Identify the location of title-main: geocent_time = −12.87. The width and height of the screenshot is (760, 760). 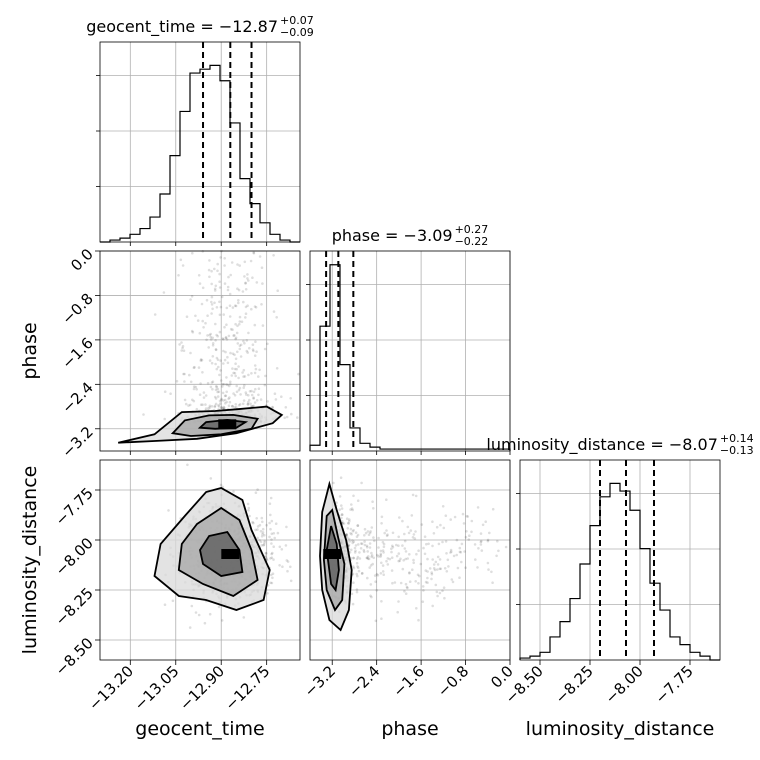
(182, 27).